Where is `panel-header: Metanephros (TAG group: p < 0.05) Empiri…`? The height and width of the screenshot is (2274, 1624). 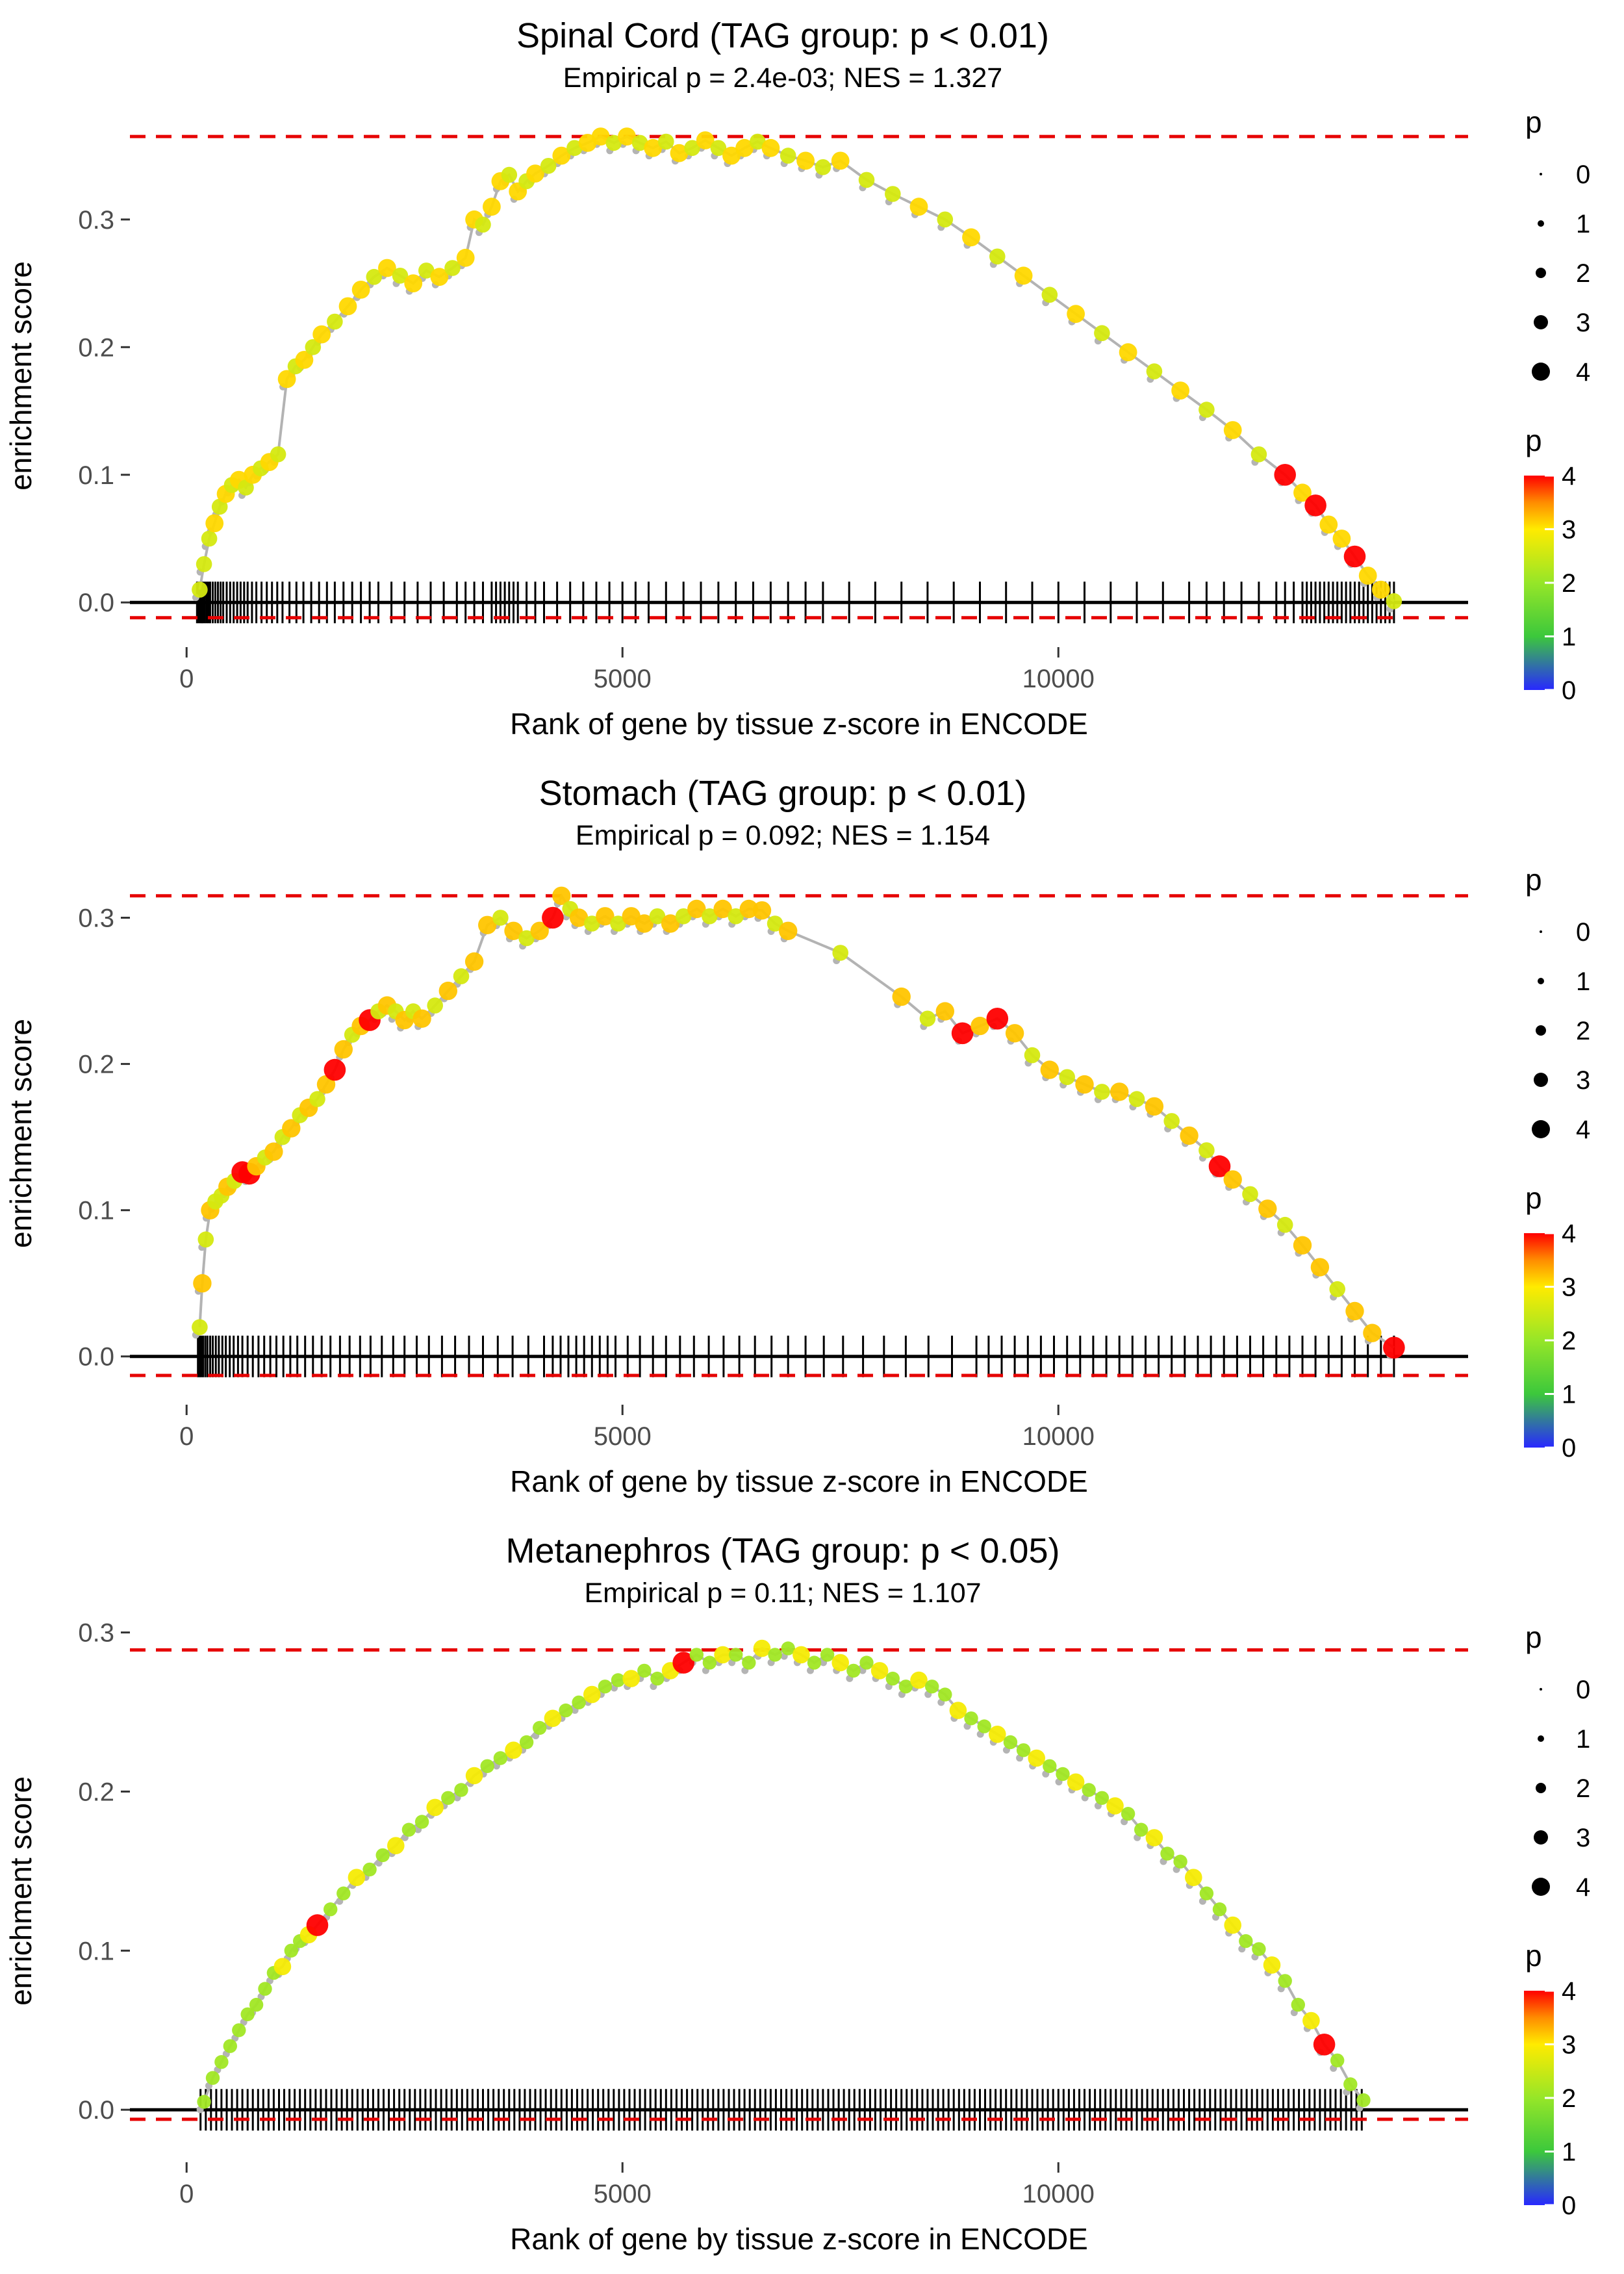
panel-header: Metanephros (TAG group: p < 0.05) Empiri… is located at coordinates (783, 1562).